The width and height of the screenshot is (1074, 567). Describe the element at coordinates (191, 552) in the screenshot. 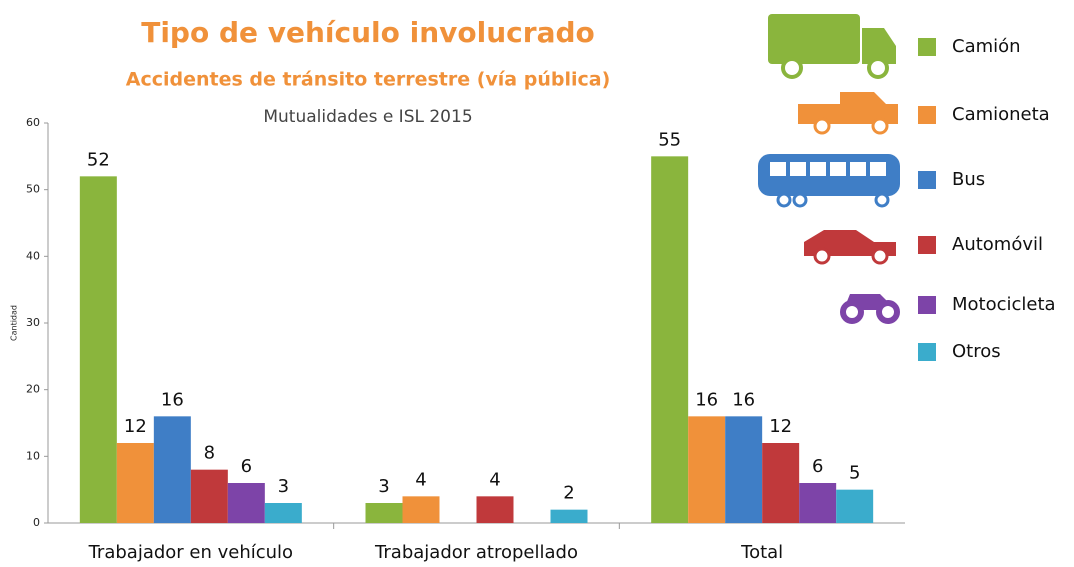

I see `x-tick-label: Trabajador en vehículo` at that location.